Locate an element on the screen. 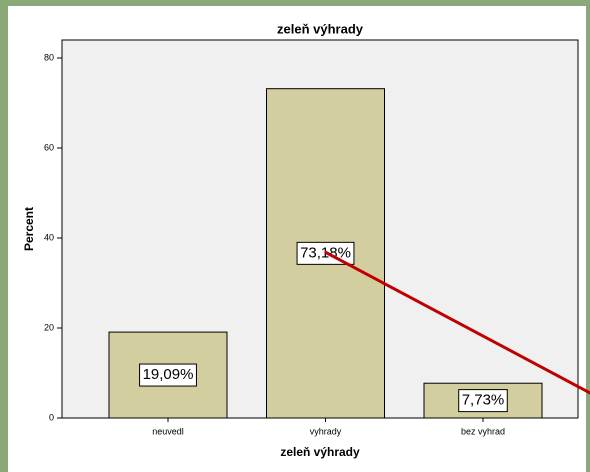 The width and height of the screenshot is (590, 472). x-tick-label: neuvedl is located at coordinates (168, 431).